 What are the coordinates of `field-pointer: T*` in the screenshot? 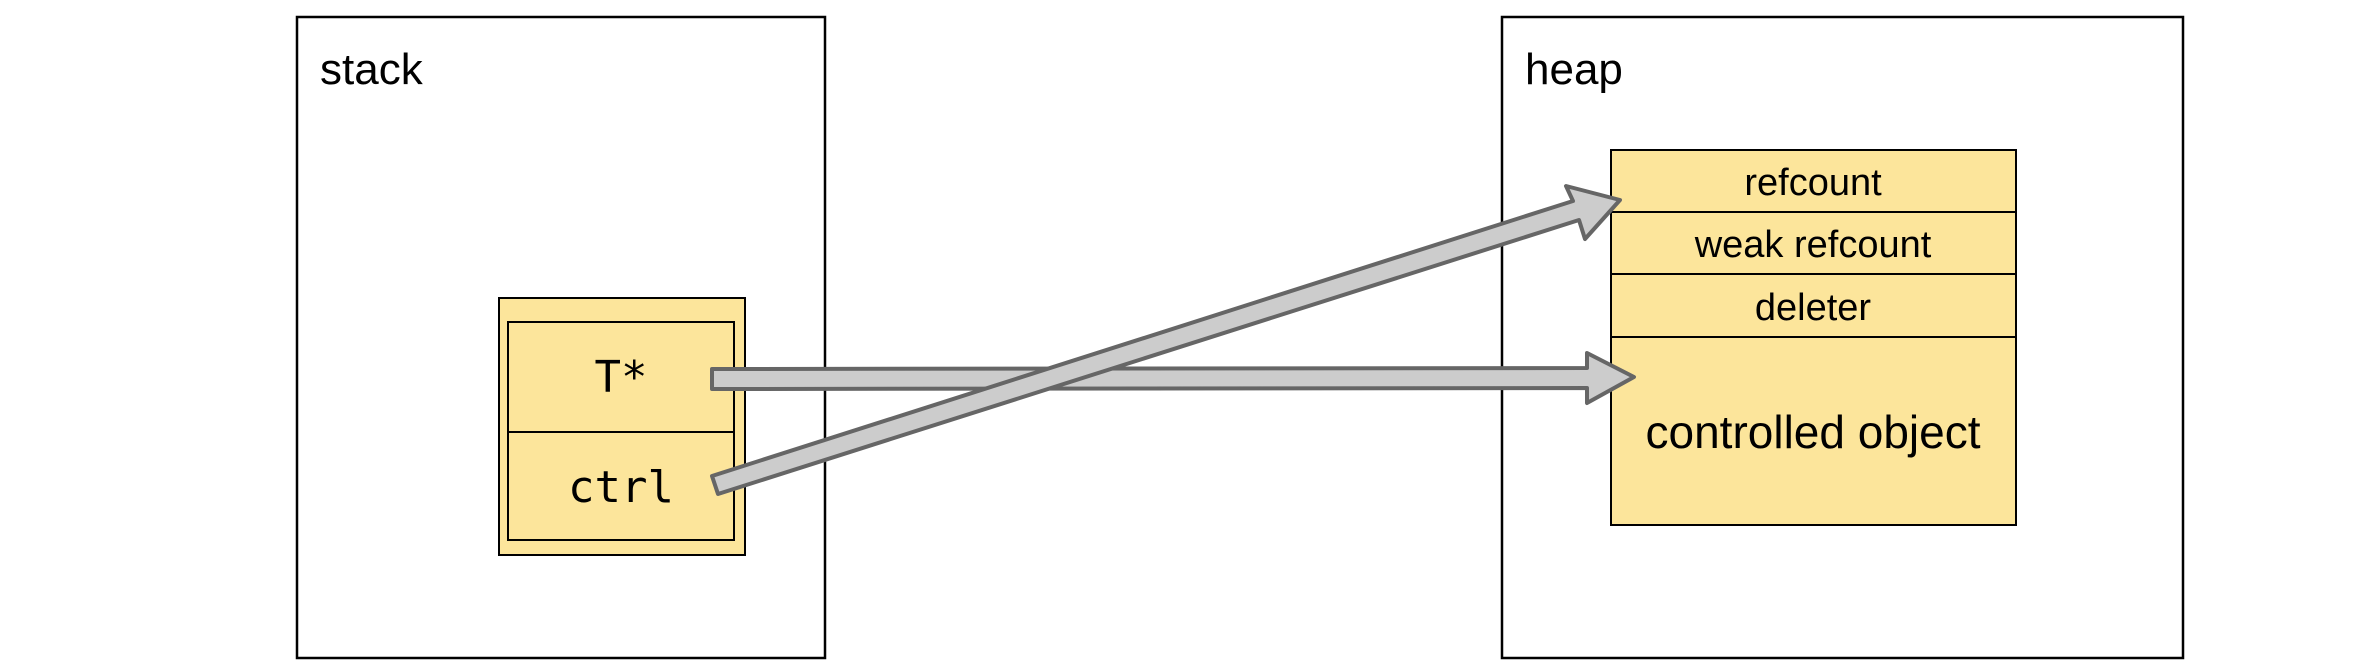 It's located at (621, 377).